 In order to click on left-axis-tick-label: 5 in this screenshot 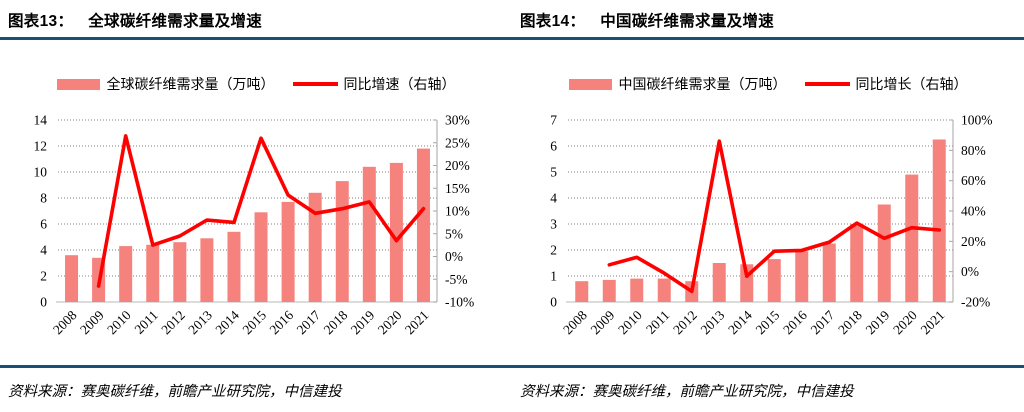, I will do `click(553, 172)`.